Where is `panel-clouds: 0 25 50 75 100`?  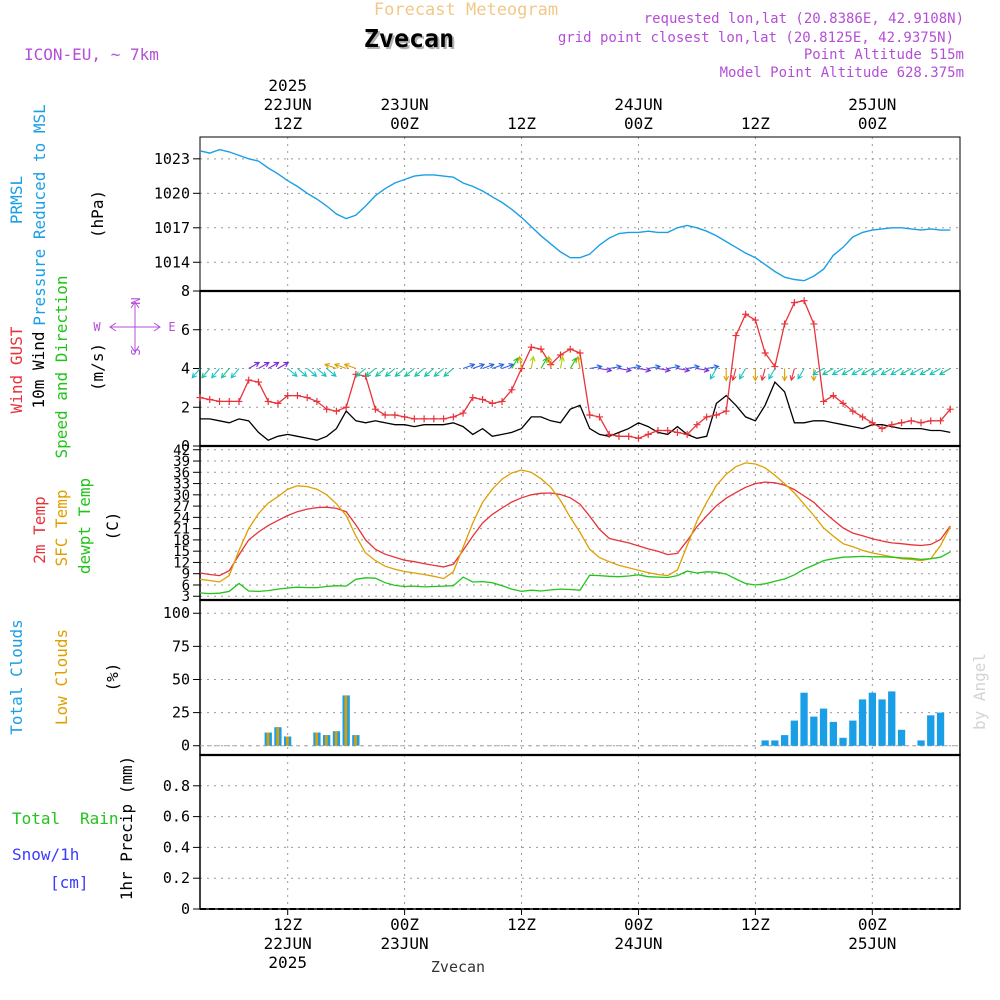
panel-clouds: 0 25 50 75 100 is located at coordinates (562, 677).